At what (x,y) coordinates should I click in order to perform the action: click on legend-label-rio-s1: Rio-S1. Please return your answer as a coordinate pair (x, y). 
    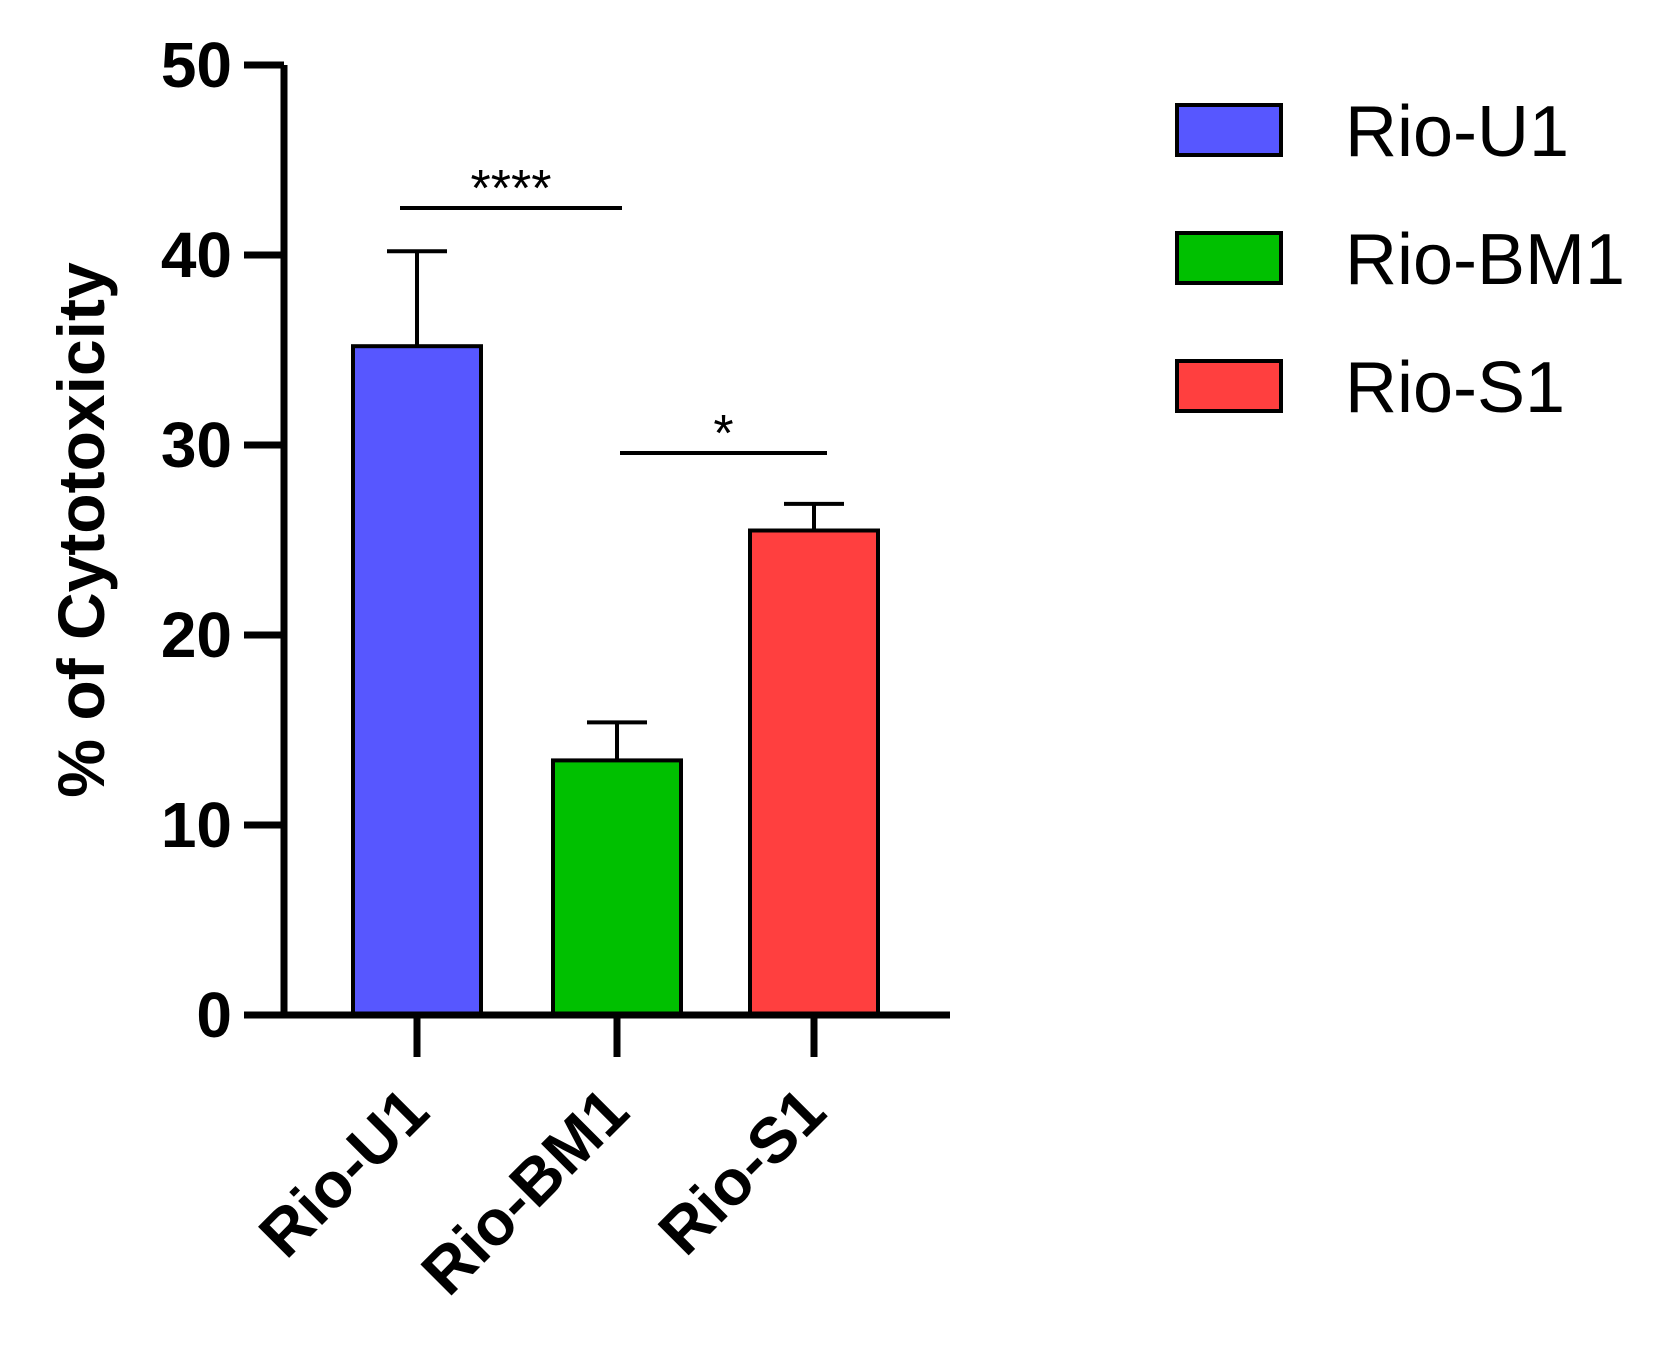
    Looking at the image, I should click on (1455, 388).